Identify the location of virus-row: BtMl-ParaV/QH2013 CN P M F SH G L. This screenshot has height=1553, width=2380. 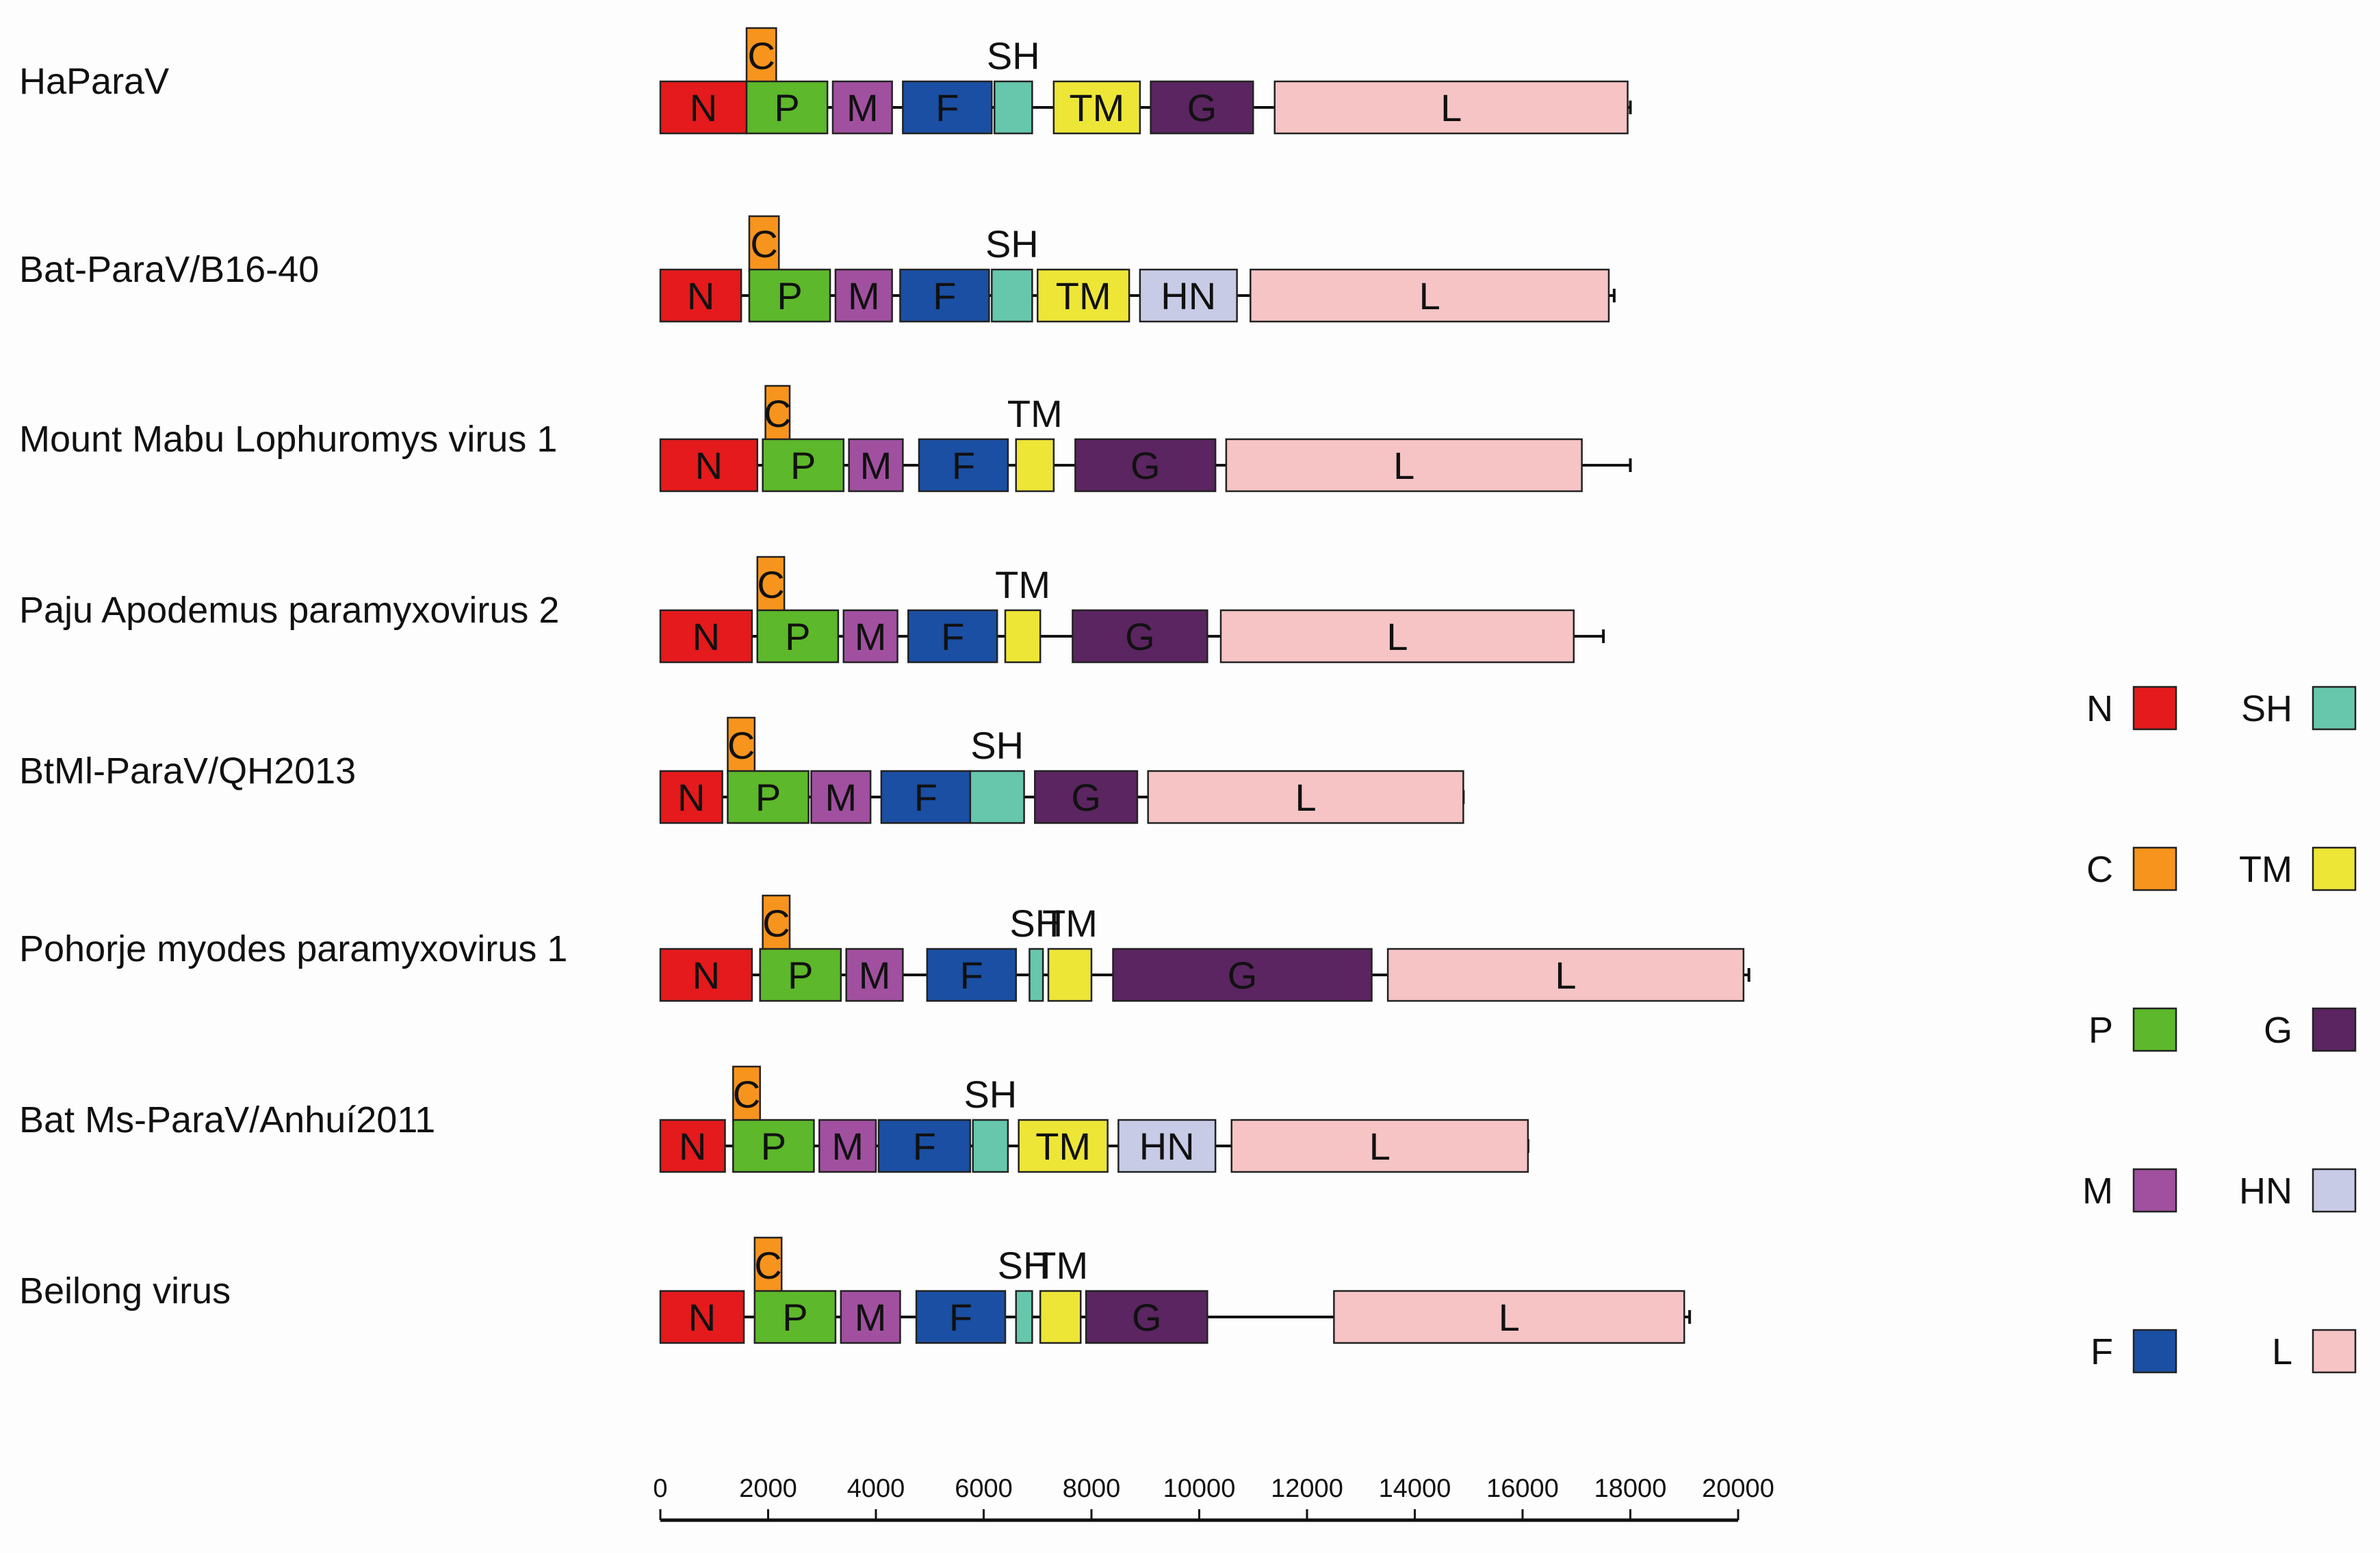
(742, 770).